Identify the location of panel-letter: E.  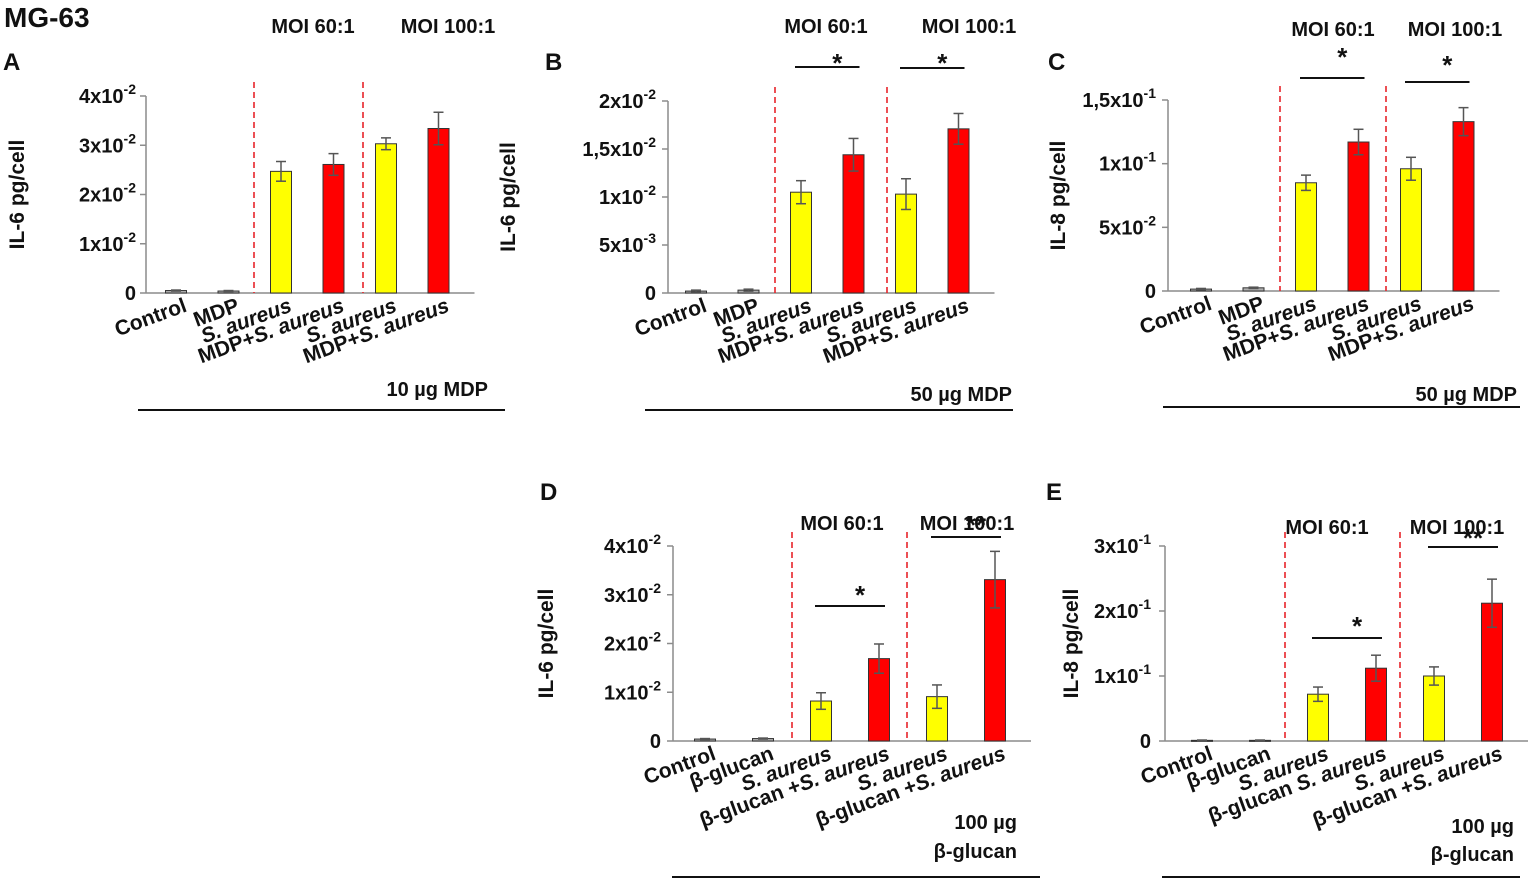
(1054, 492).